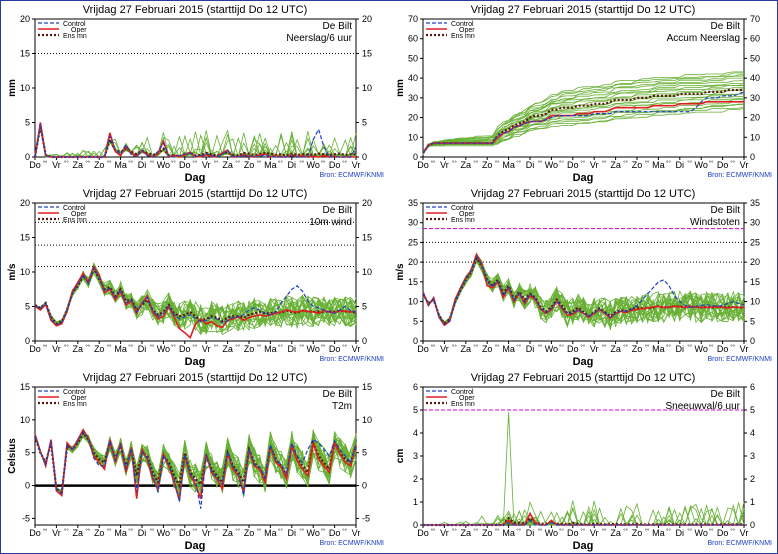  I want to click on y-tick-label-left: 20, so click(25, 203).